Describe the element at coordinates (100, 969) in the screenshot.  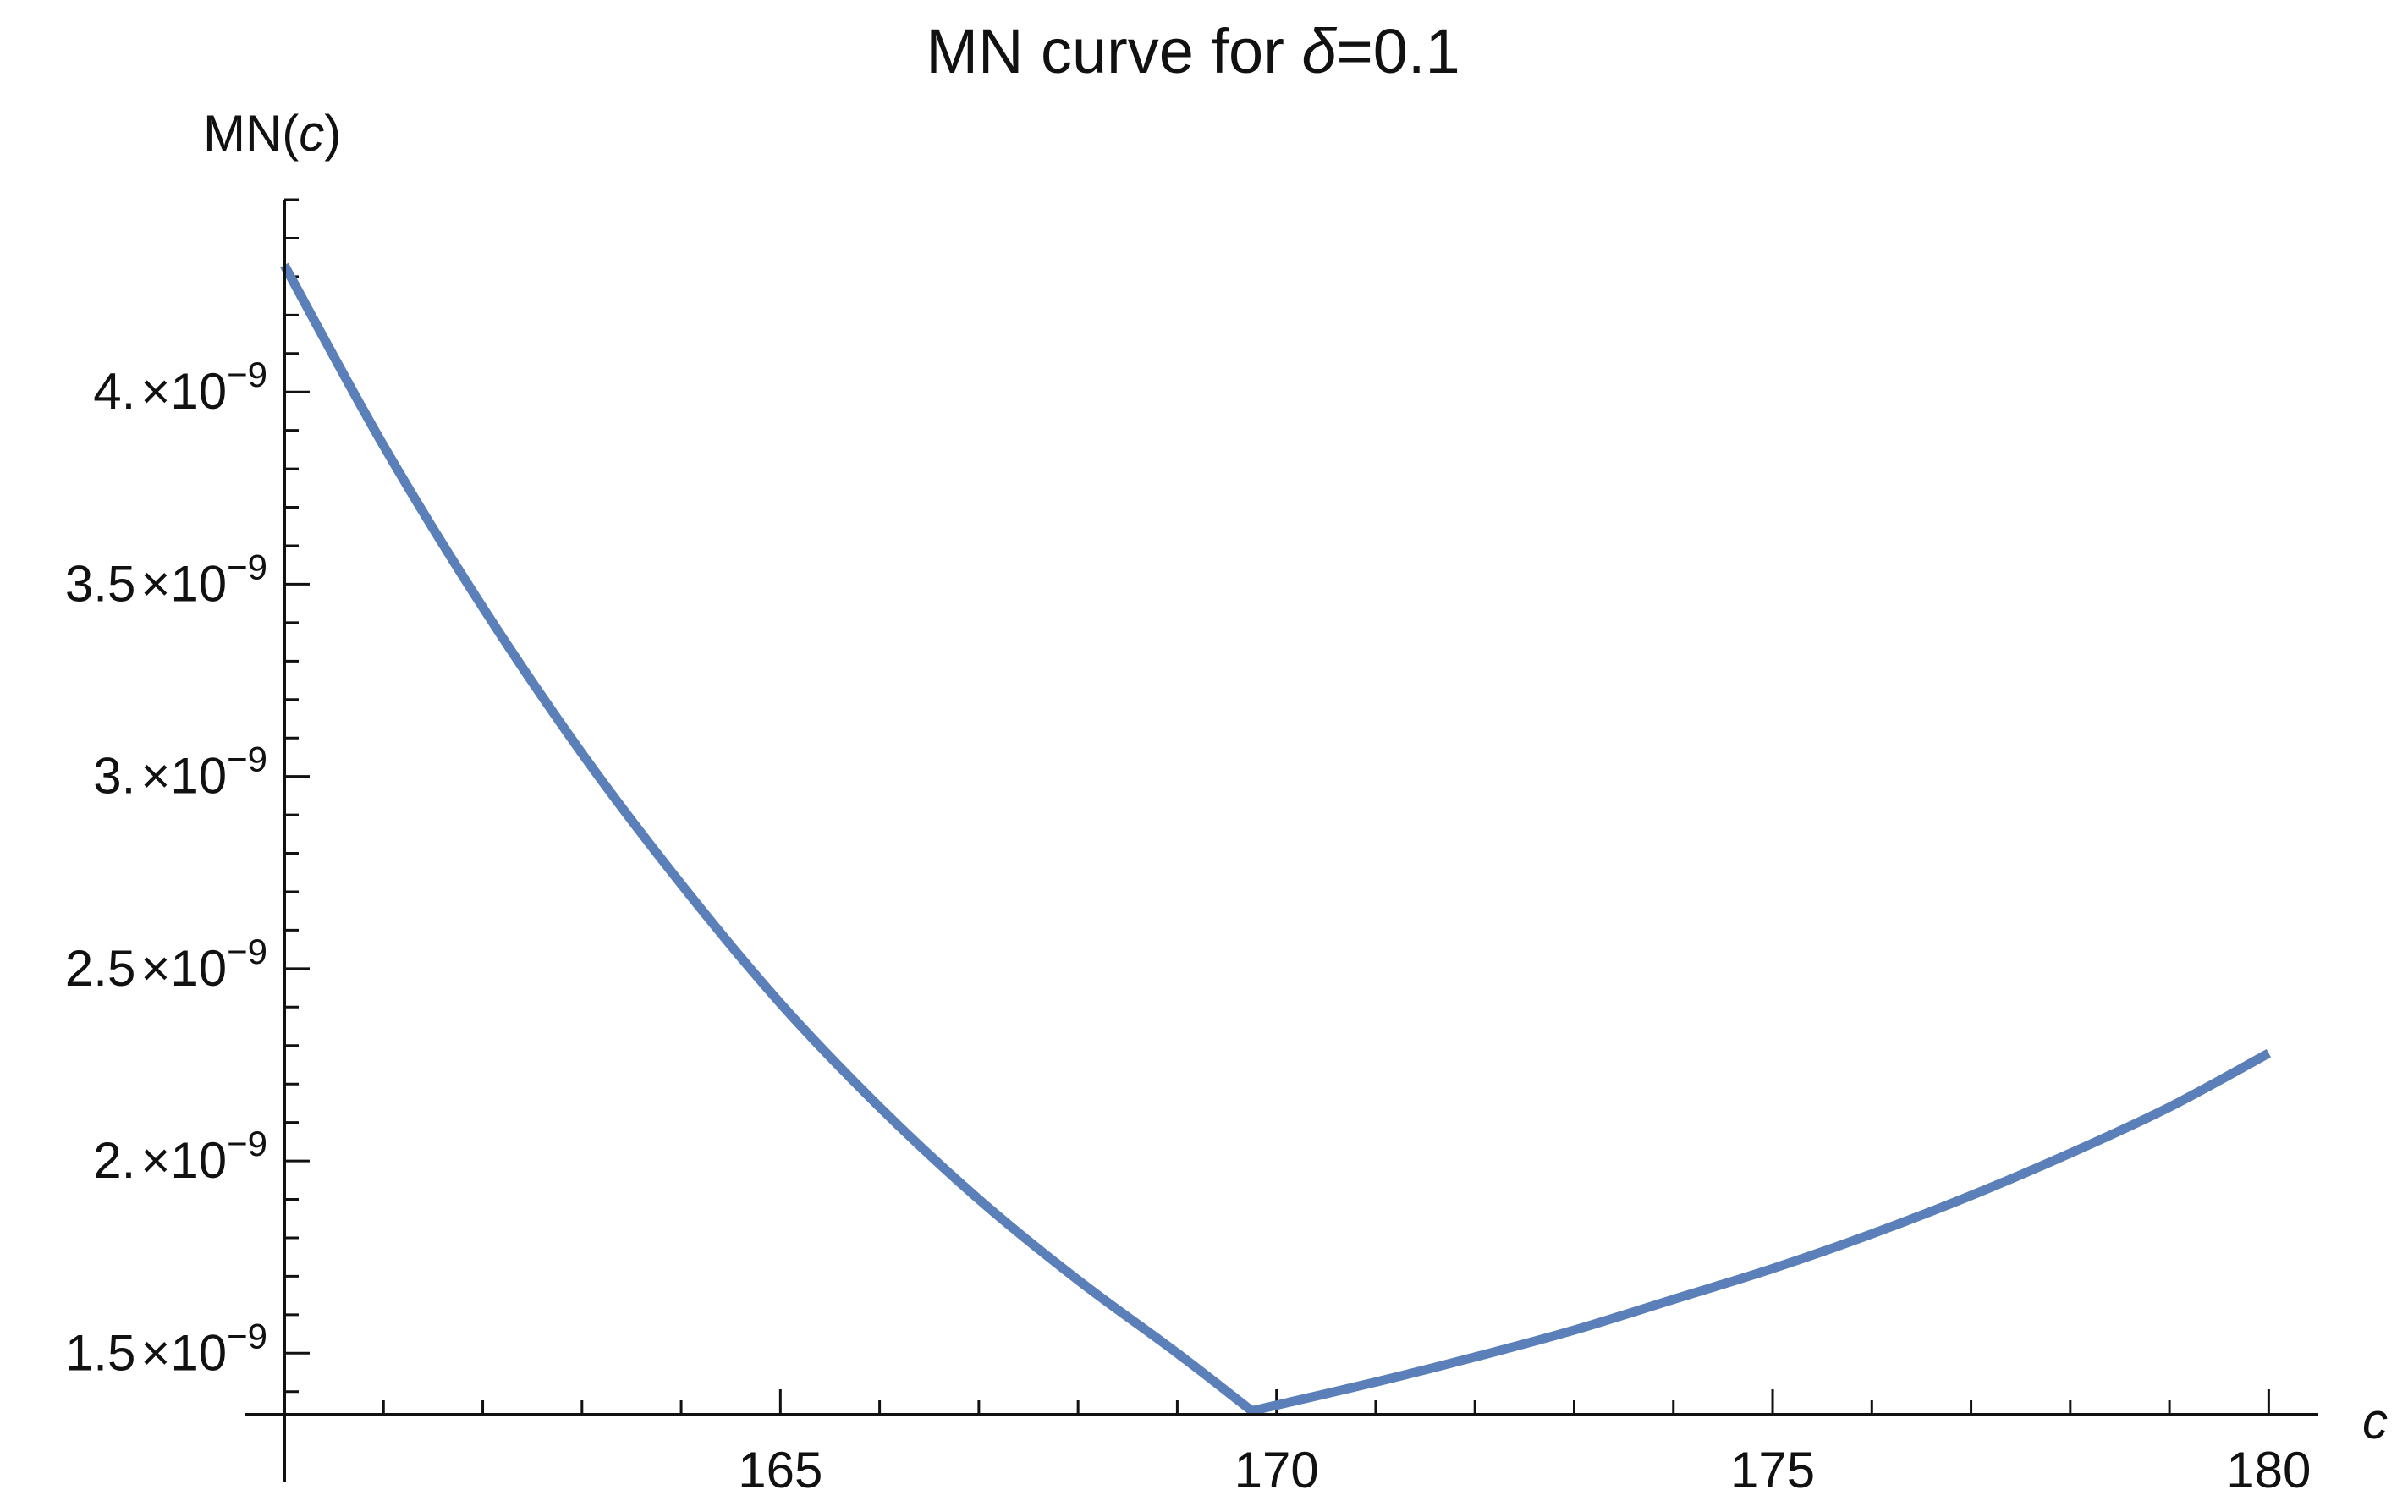
I see `y-tick-mantissa: 2.5` at that location.